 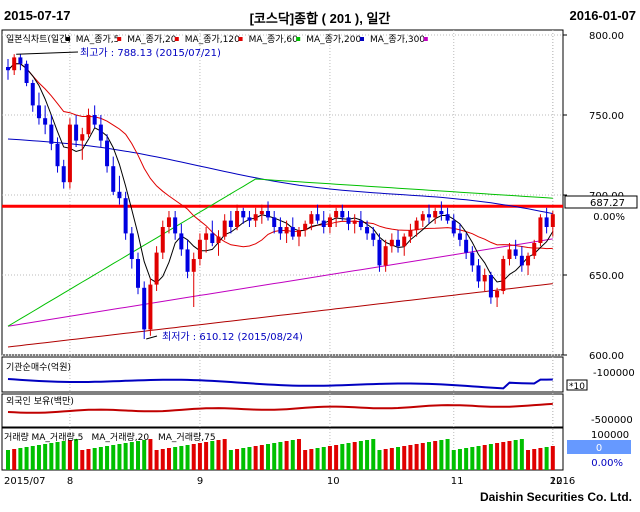 I want to click on x-axis-label: 12, so click(x=556, y=481).